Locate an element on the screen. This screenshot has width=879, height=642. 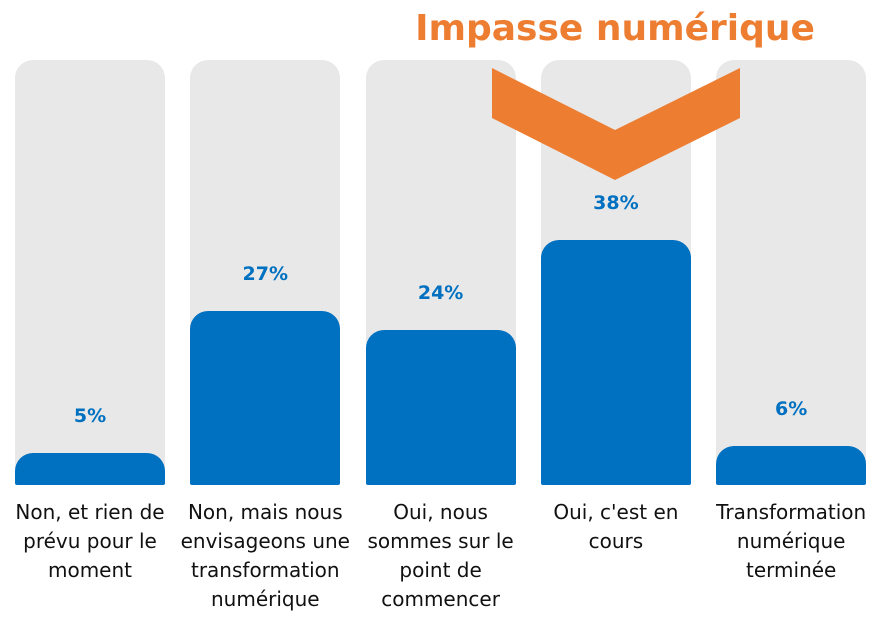
annotation: Impasse numérique is located at coordinates (615, 28).